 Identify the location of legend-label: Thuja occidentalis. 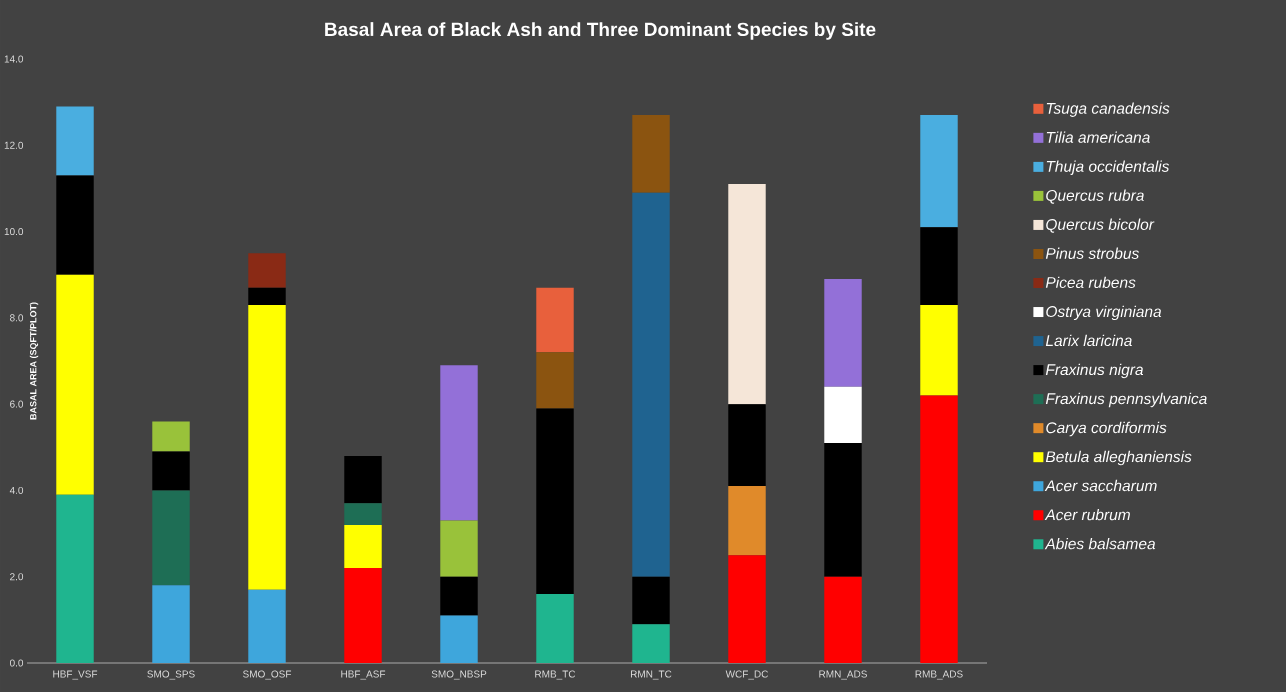
(1108, 167).